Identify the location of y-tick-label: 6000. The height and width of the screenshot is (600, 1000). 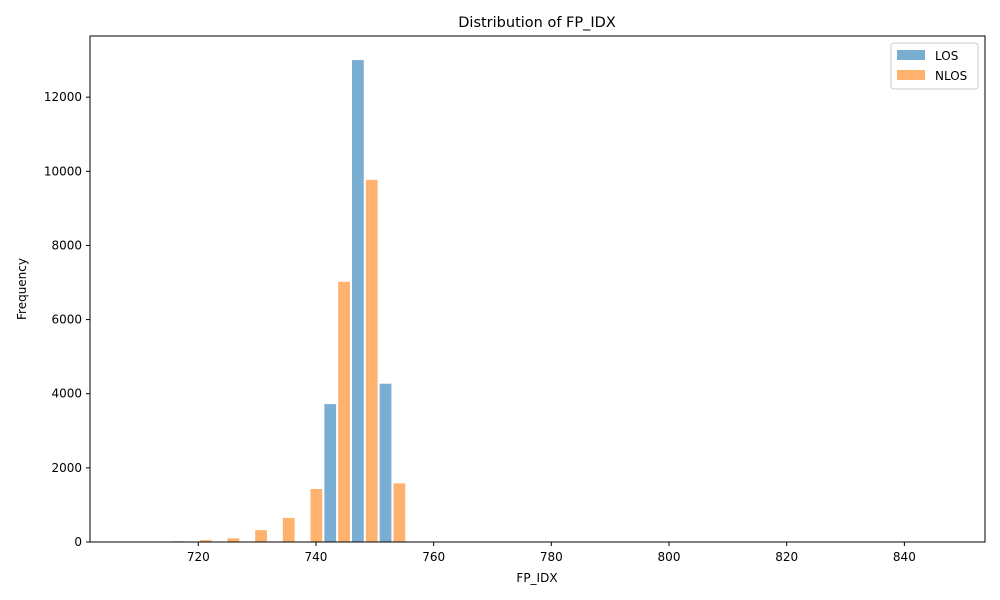
(66, 320).